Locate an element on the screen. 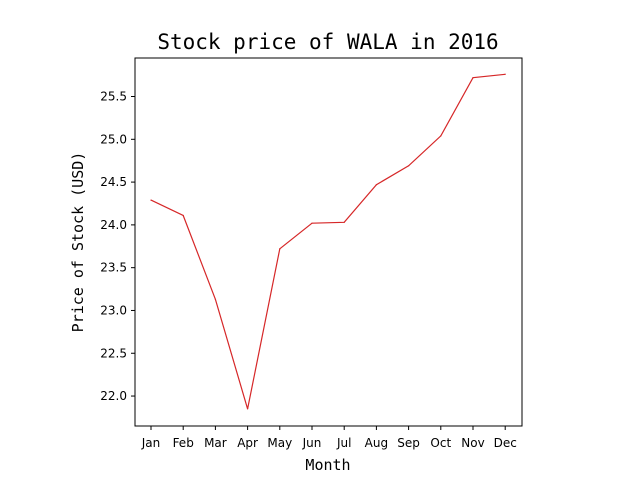 Image resolution: width=640 pixels, height=480 pixels. chart-title: Stock price of WALA in 2016 is located at coordinates (327, 42).